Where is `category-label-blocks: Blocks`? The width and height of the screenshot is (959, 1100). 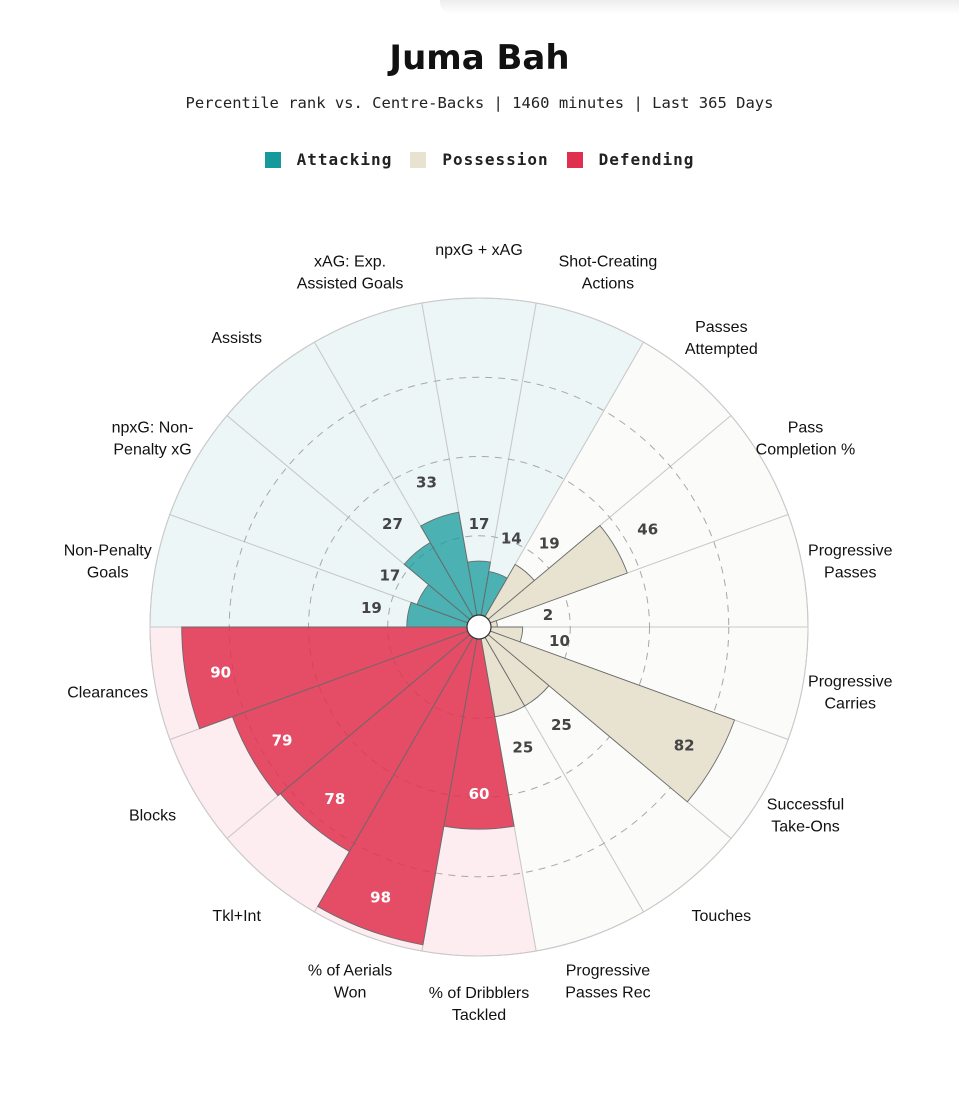 category-label-blocks: Blocks is located at coordinates (152, 815).